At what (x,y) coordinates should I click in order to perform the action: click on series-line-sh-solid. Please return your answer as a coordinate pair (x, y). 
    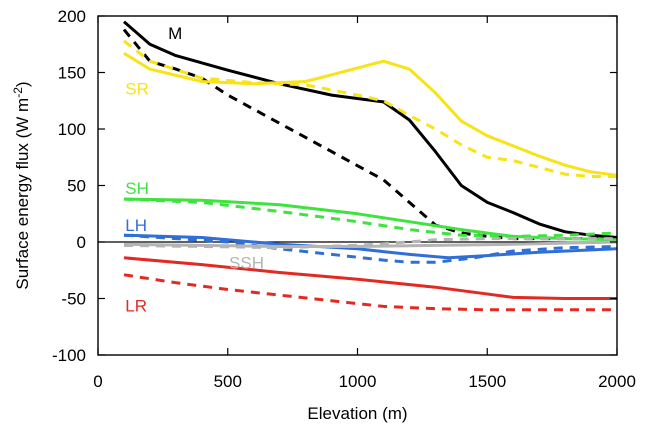
    Looking at the image, I should click on (370, 219).